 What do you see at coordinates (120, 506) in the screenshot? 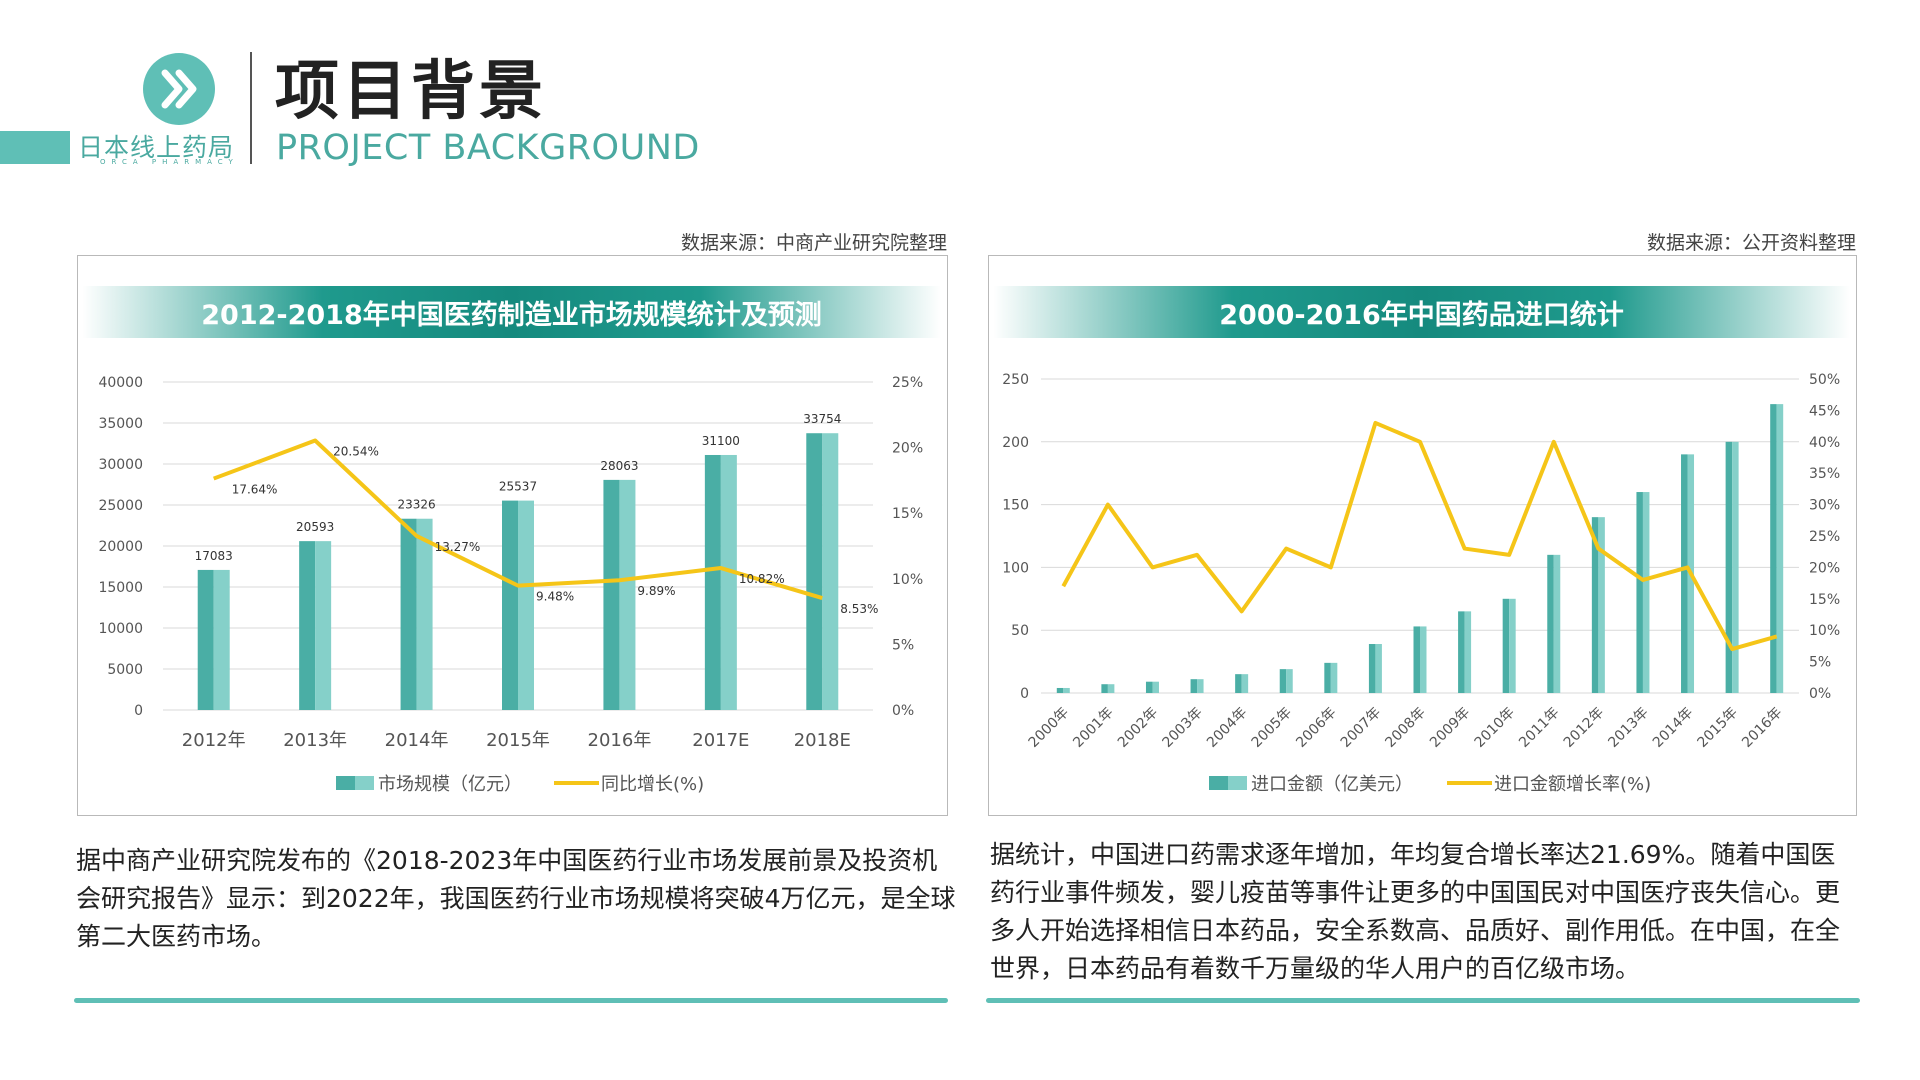
I see `y-left-tick-label: 25000` at bounding box center [120, 506].